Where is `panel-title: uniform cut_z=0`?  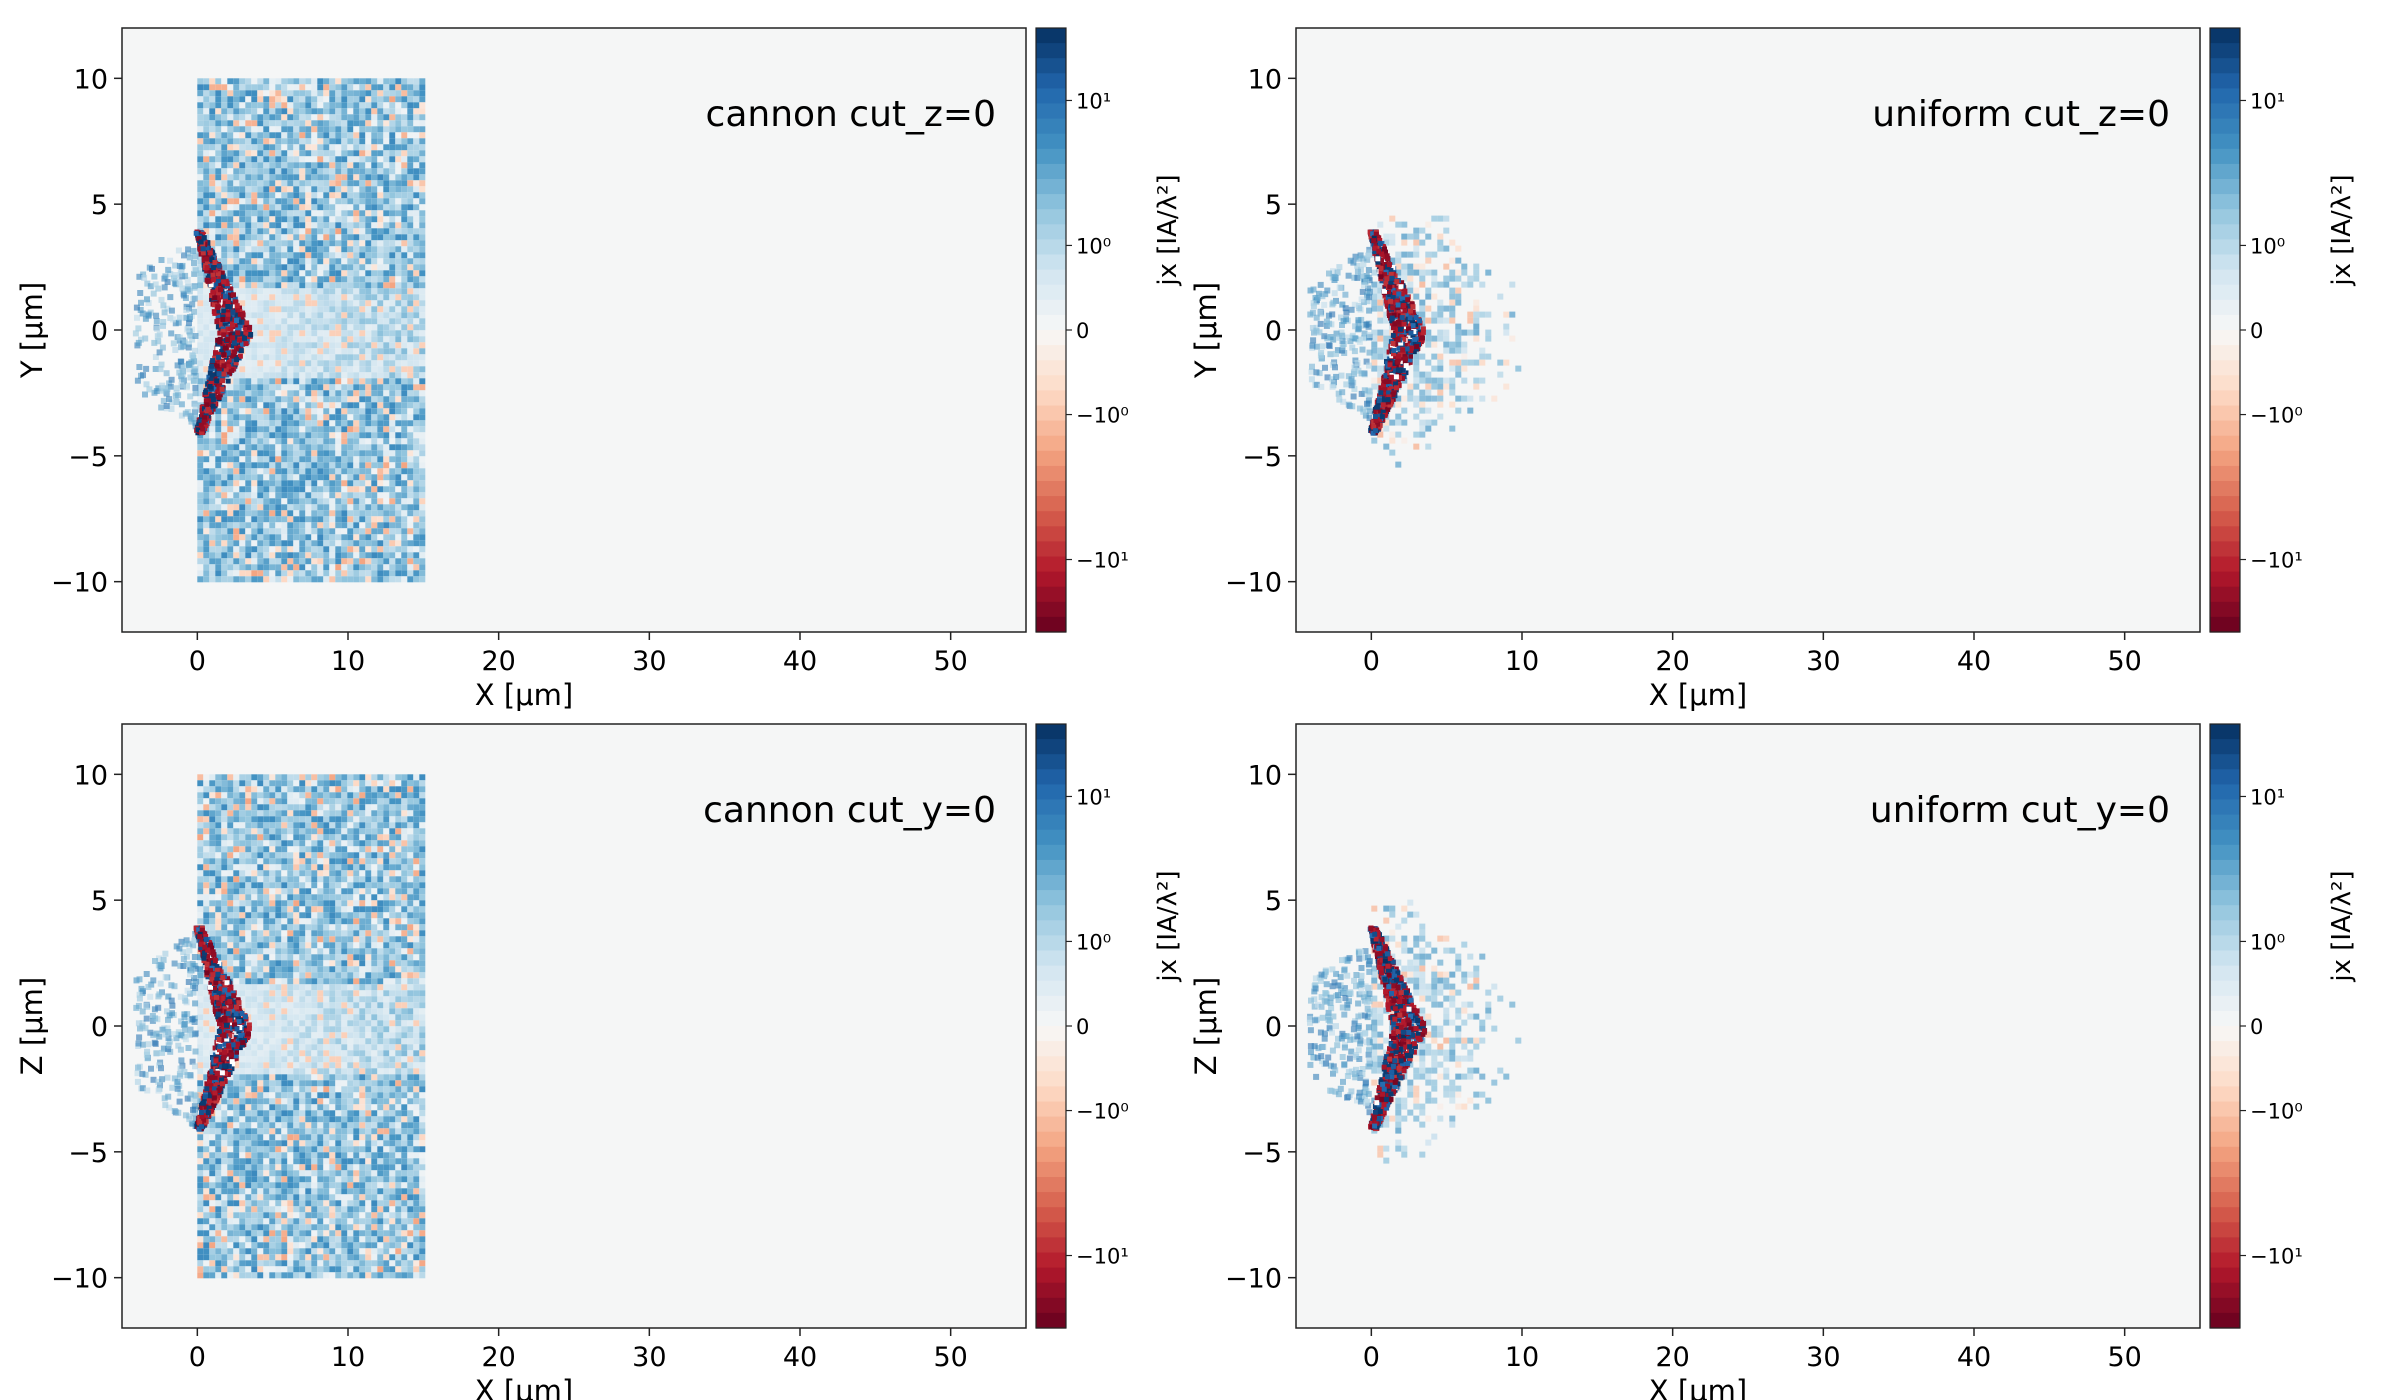 panel-title: uniform cut_z=0 is located at coordinates (2021, 114).